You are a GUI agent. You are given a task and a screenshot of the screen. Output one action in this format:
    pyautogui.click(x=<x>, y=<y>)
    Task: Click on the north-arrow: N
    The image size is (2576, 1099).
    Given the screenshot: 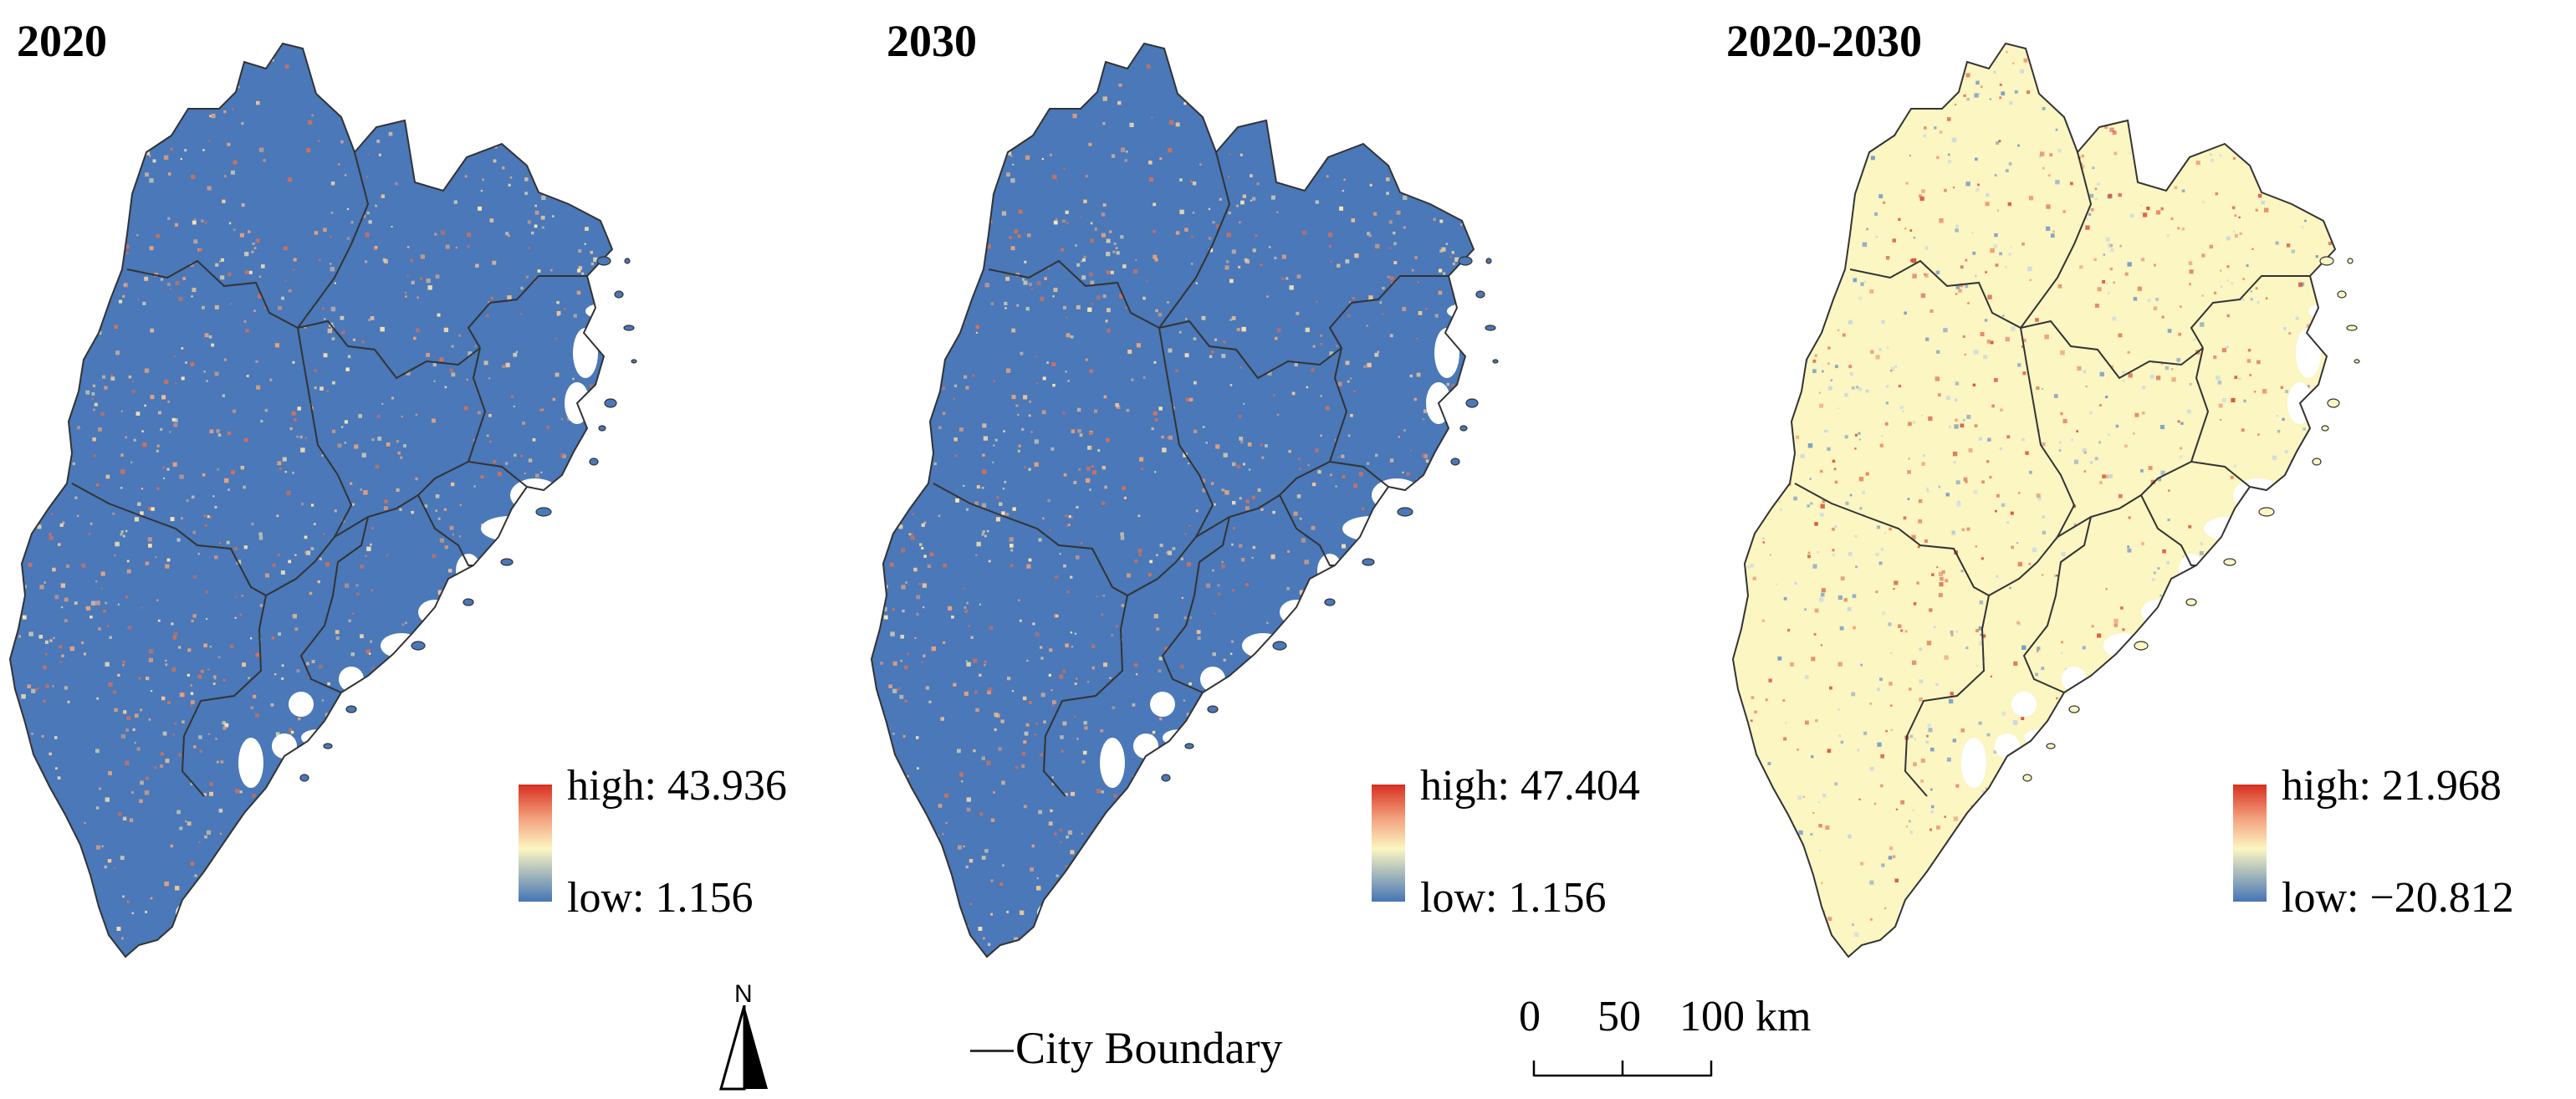 What is the action you would take?
    pyautogui.click(x=744, y=1039)
    